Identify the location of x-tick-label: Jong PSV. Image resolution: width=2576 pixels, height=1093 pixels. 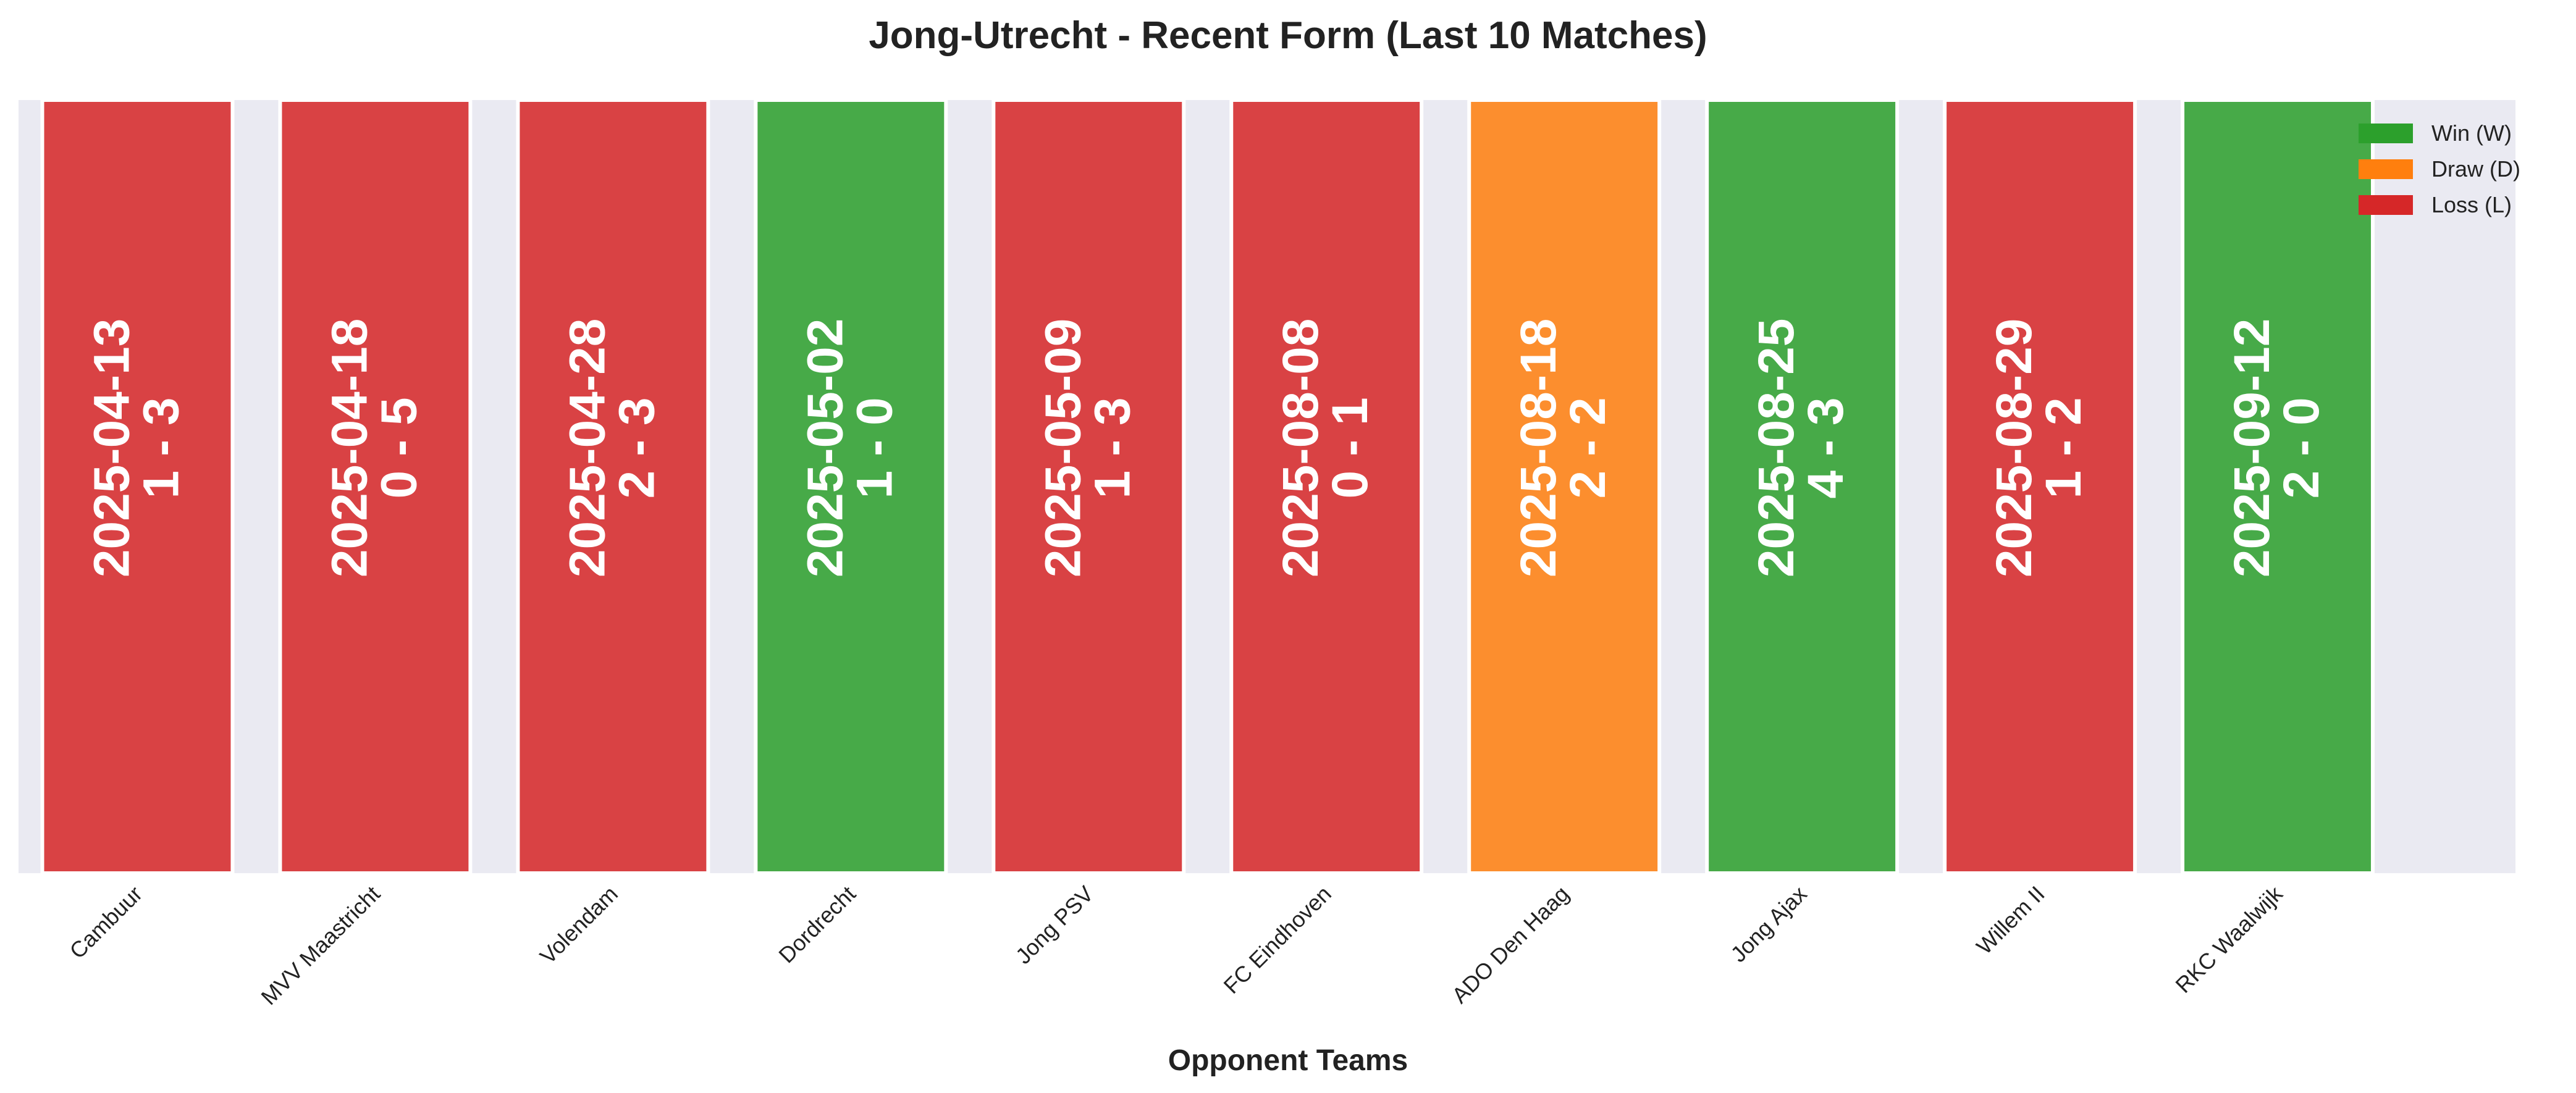
(1054, 925).